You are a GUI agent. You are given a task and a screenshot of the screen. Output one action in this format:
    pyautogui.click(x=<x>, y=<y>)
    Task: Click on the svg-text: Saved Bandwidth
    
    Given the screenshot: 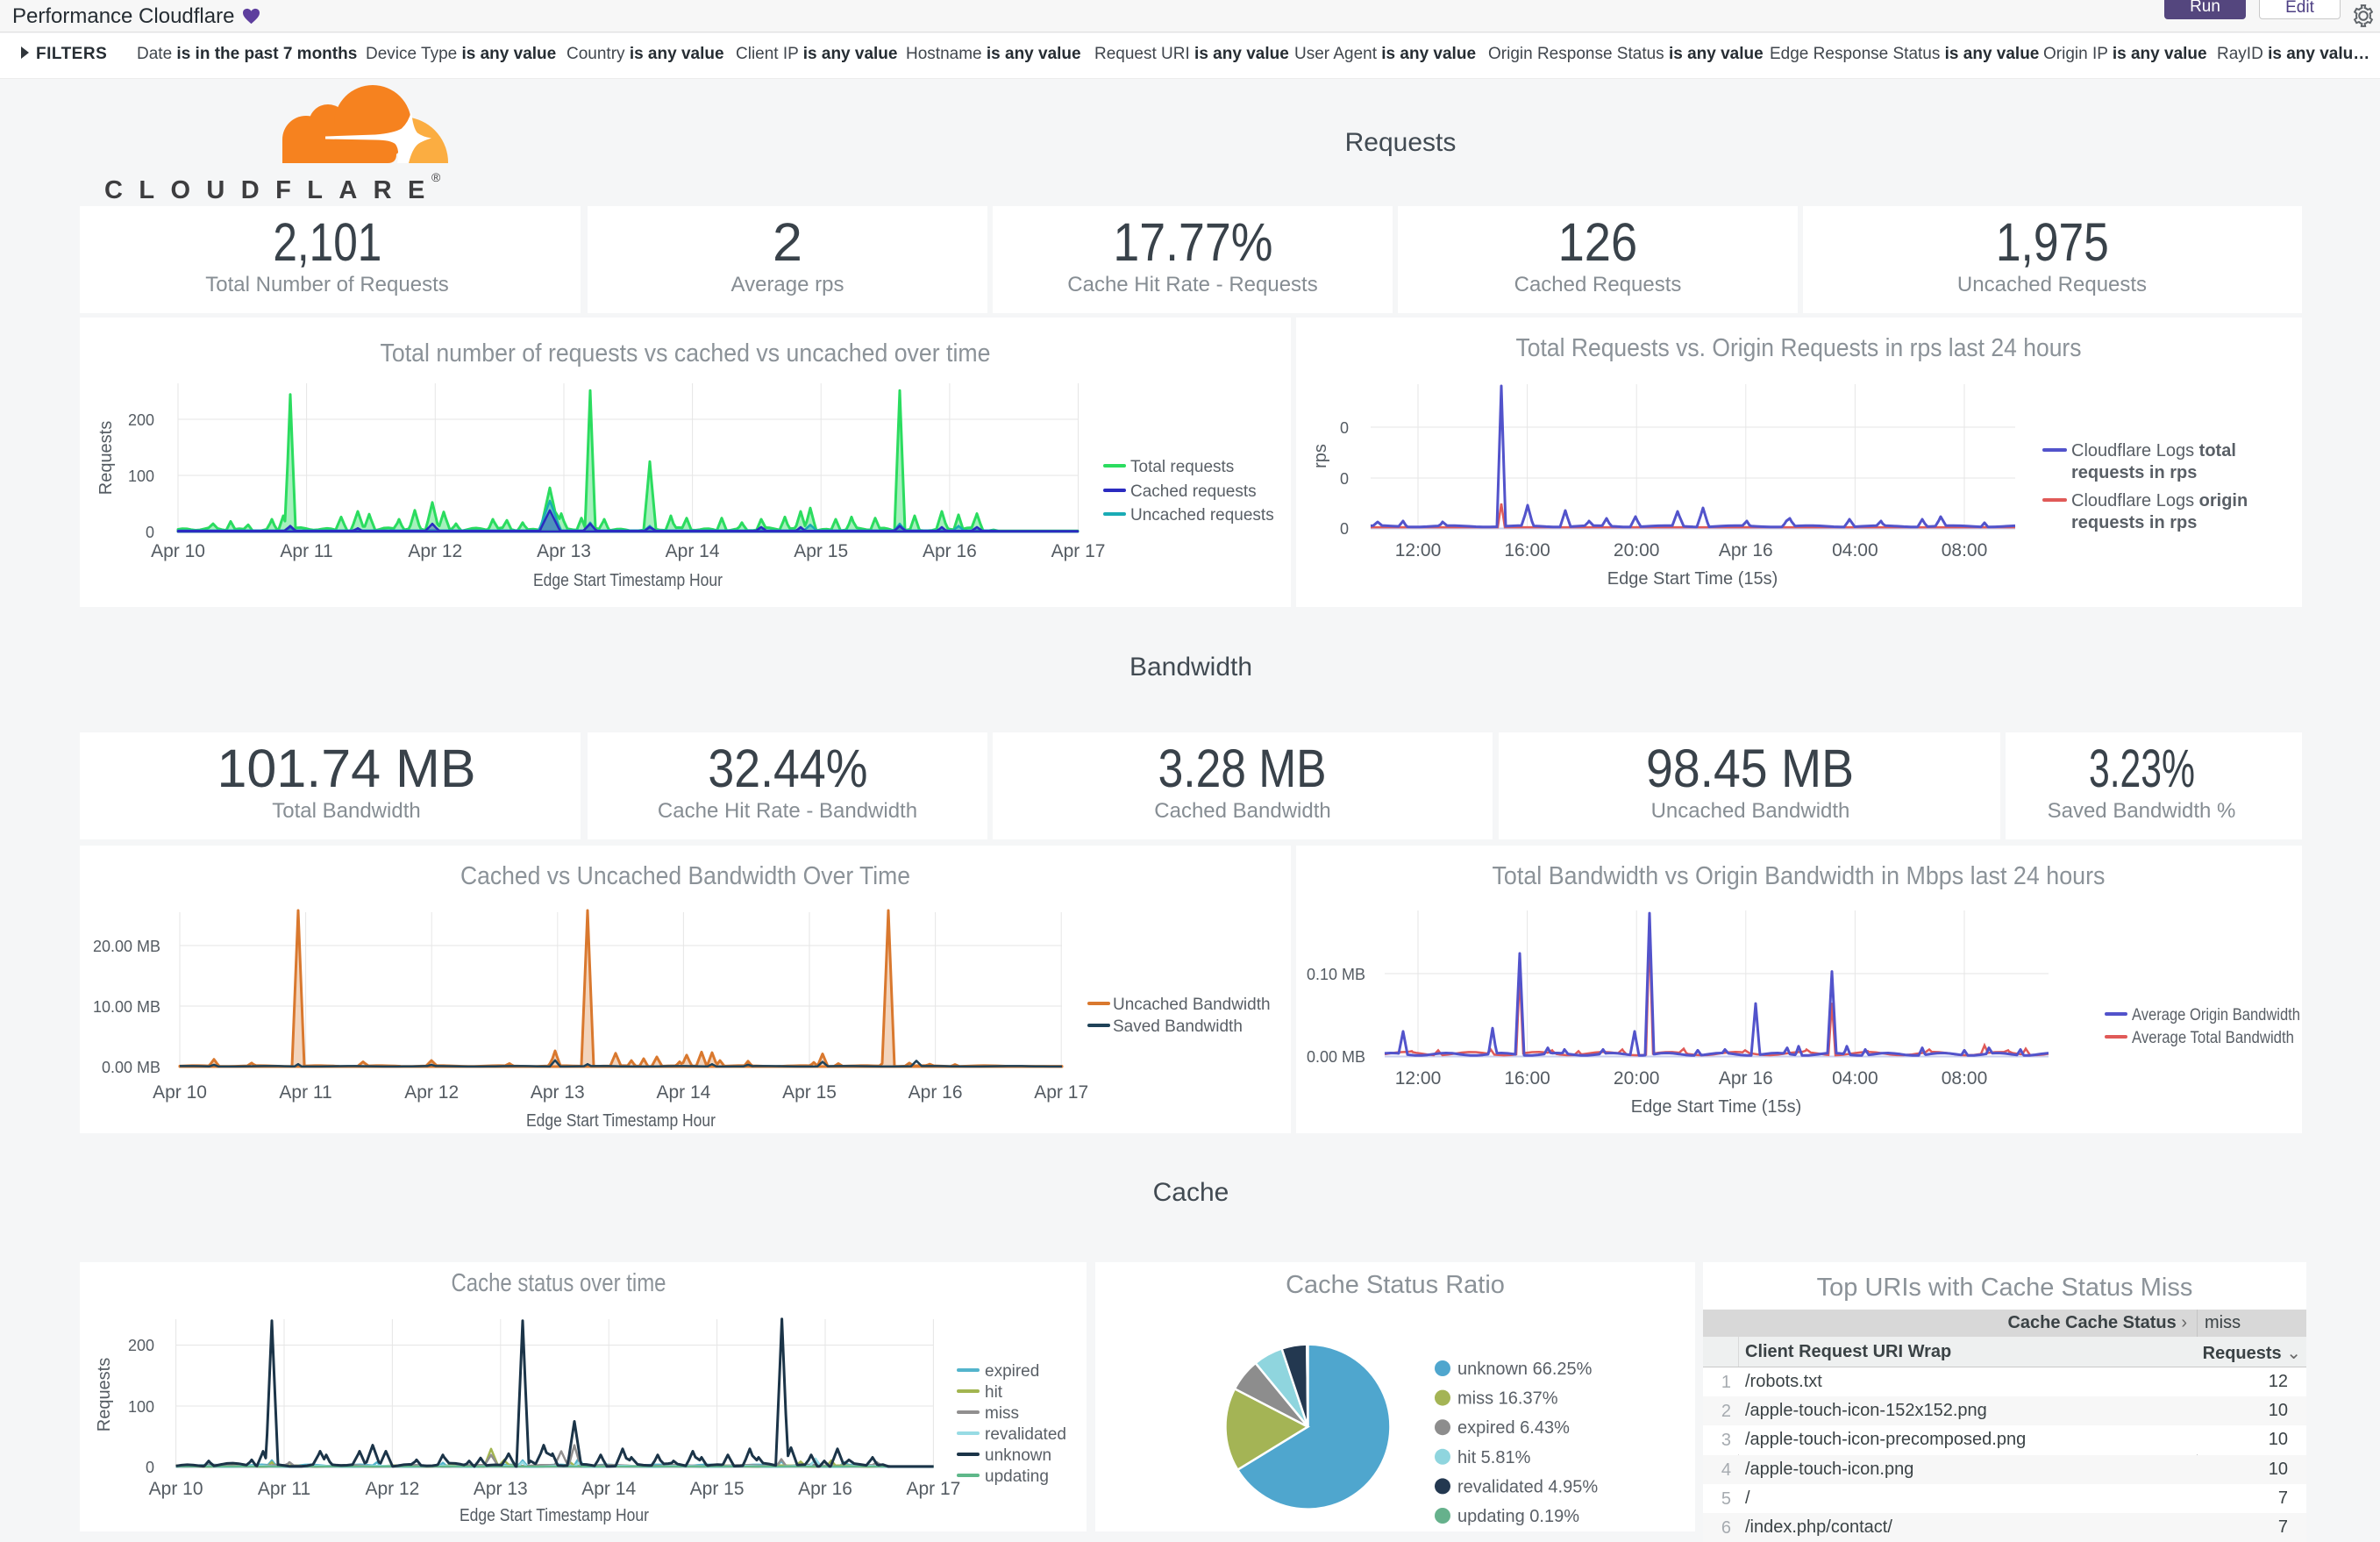 What is the action you would take?
    pyautogui.click(x=1178, y=1026)
    